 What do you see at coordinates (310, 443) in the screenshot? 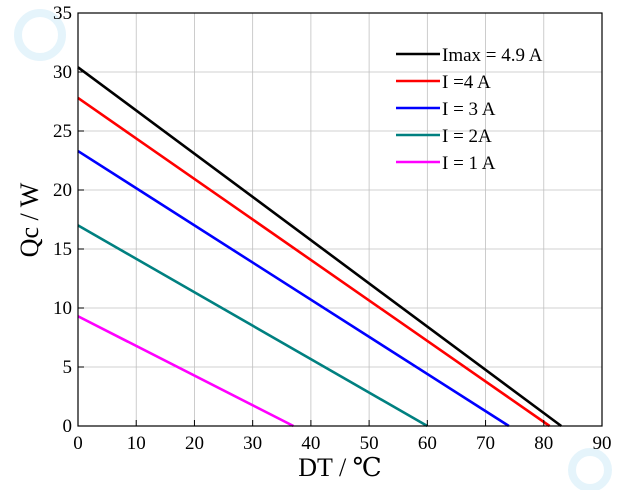
I see `x-tick-label: 40` at bounding box center [310, 443].